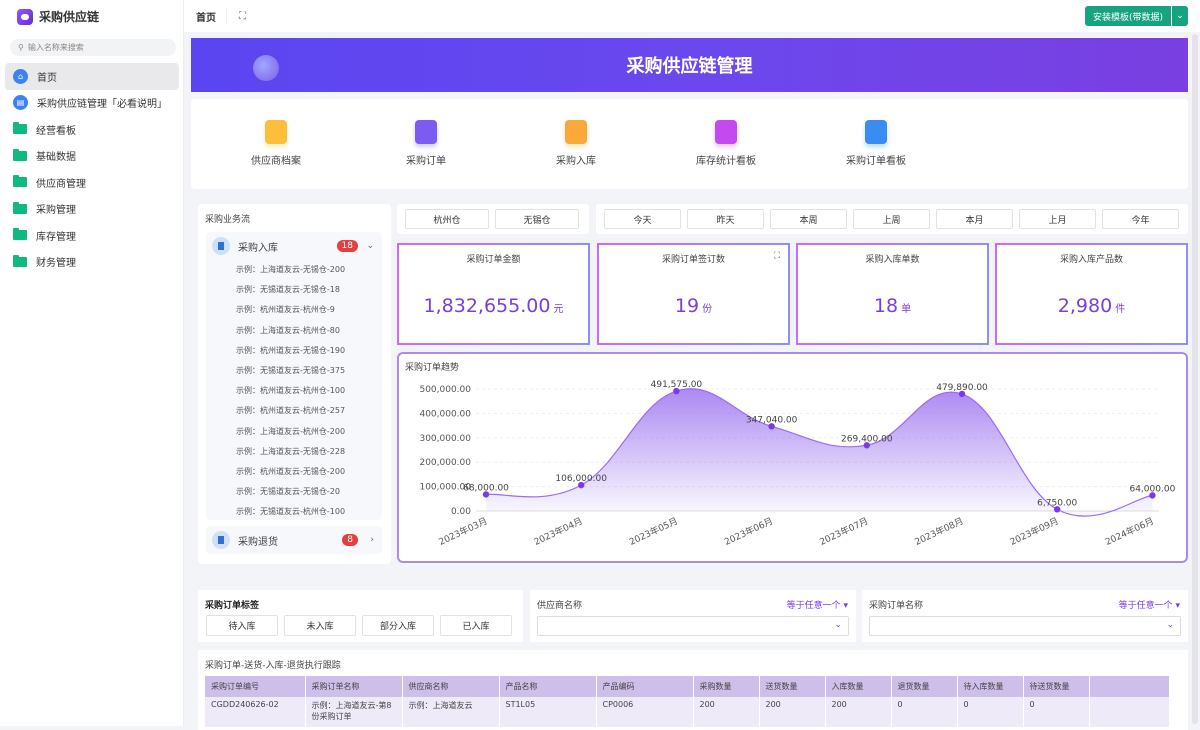 This screenshot has width=1200, height=730. What do you see at coordinates (92, 76) in the screenshot?
I see `sidebar-item: ⌂ 首页` at bounding box center [92, 76].